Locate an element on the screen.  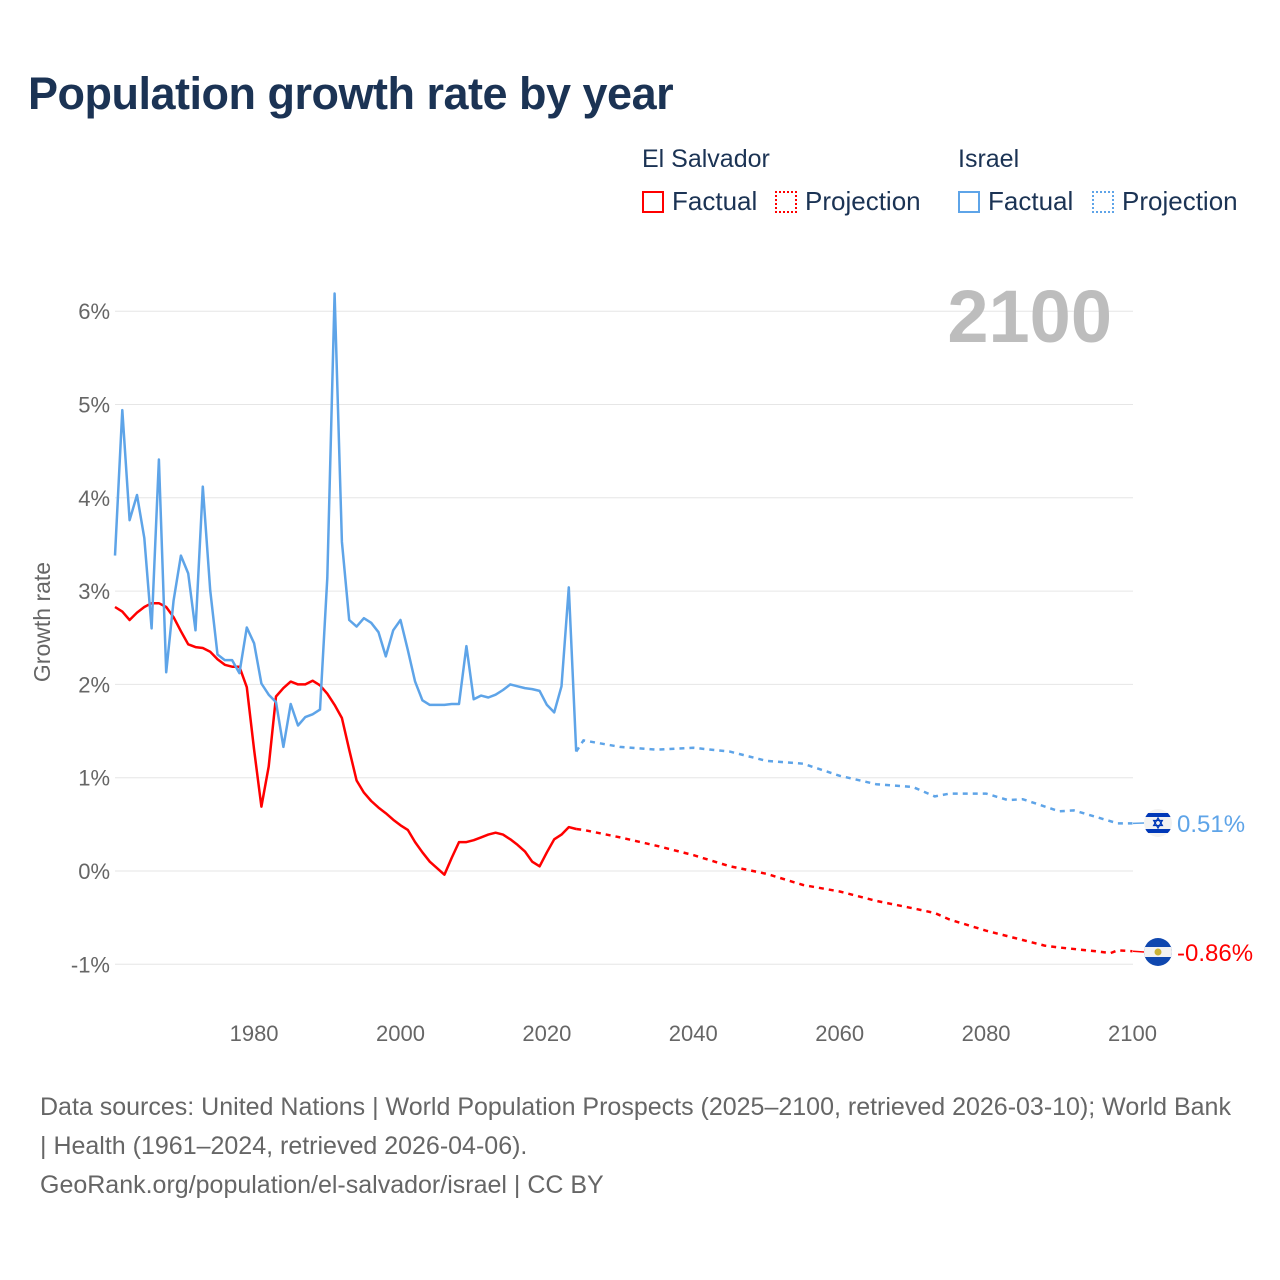
israel-factual-line is located at coordinates (345, 522).